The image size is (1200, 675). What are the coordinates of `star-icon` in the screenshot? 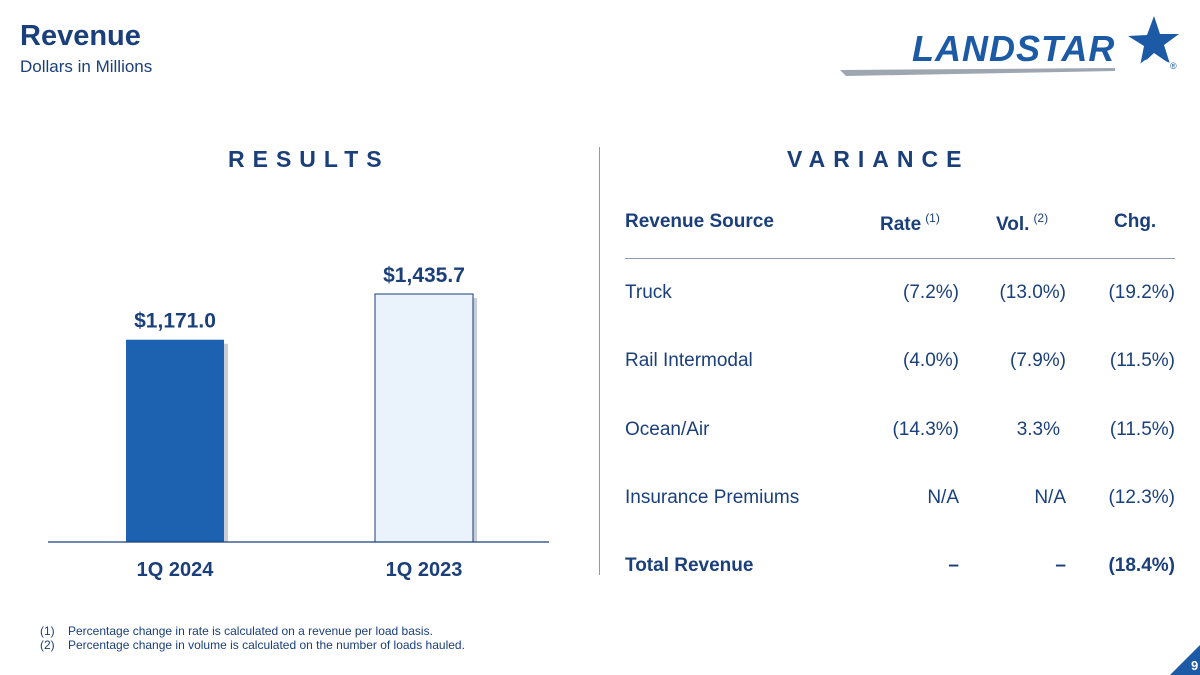 It's located at (1153, 41).